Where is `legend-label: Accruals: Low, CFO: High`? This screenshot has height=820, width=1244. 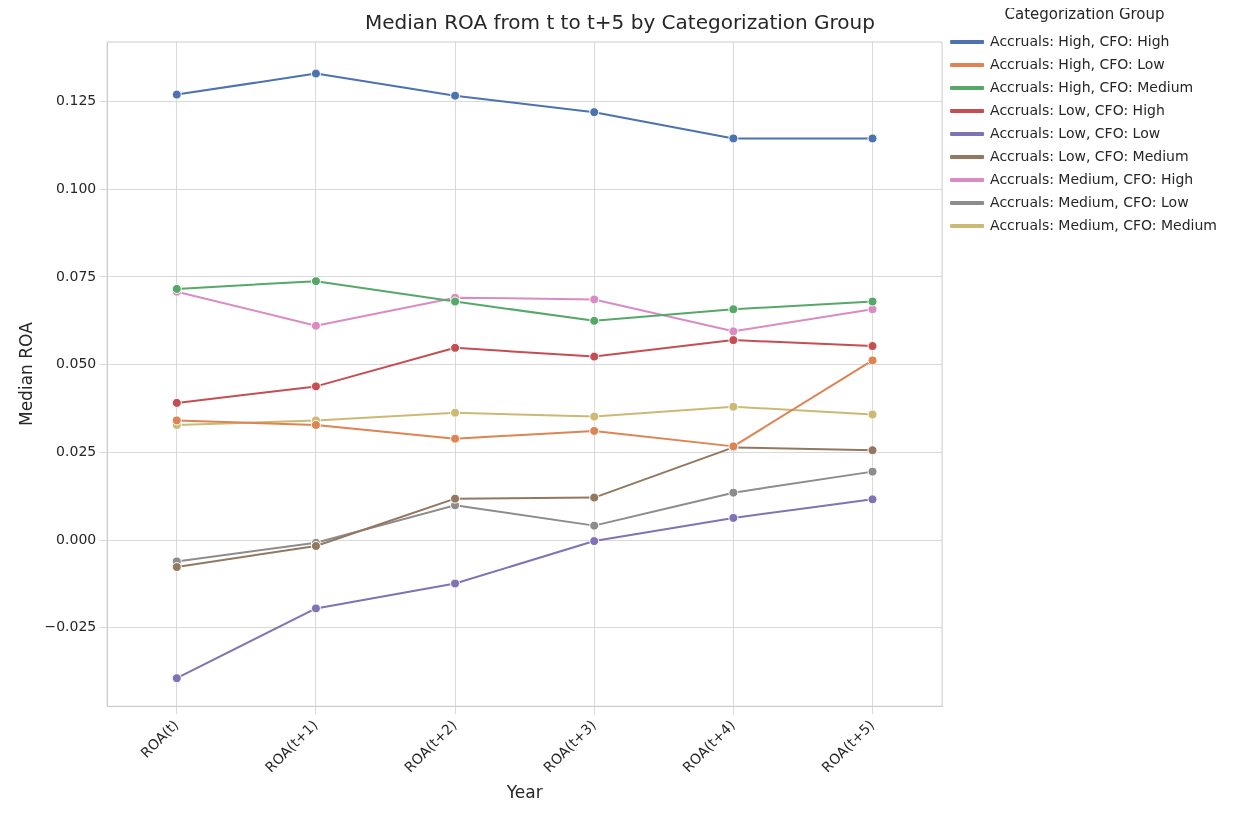
legend-label: Accruals: Low, CFO: High is located at coordinates (1077, 109).